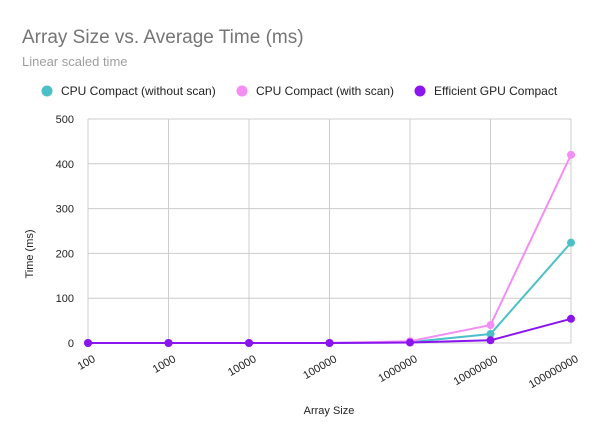  Describe the element at coordinates (164, 364) in the screenshot. I see `x-tick-label: 1000` at that location.